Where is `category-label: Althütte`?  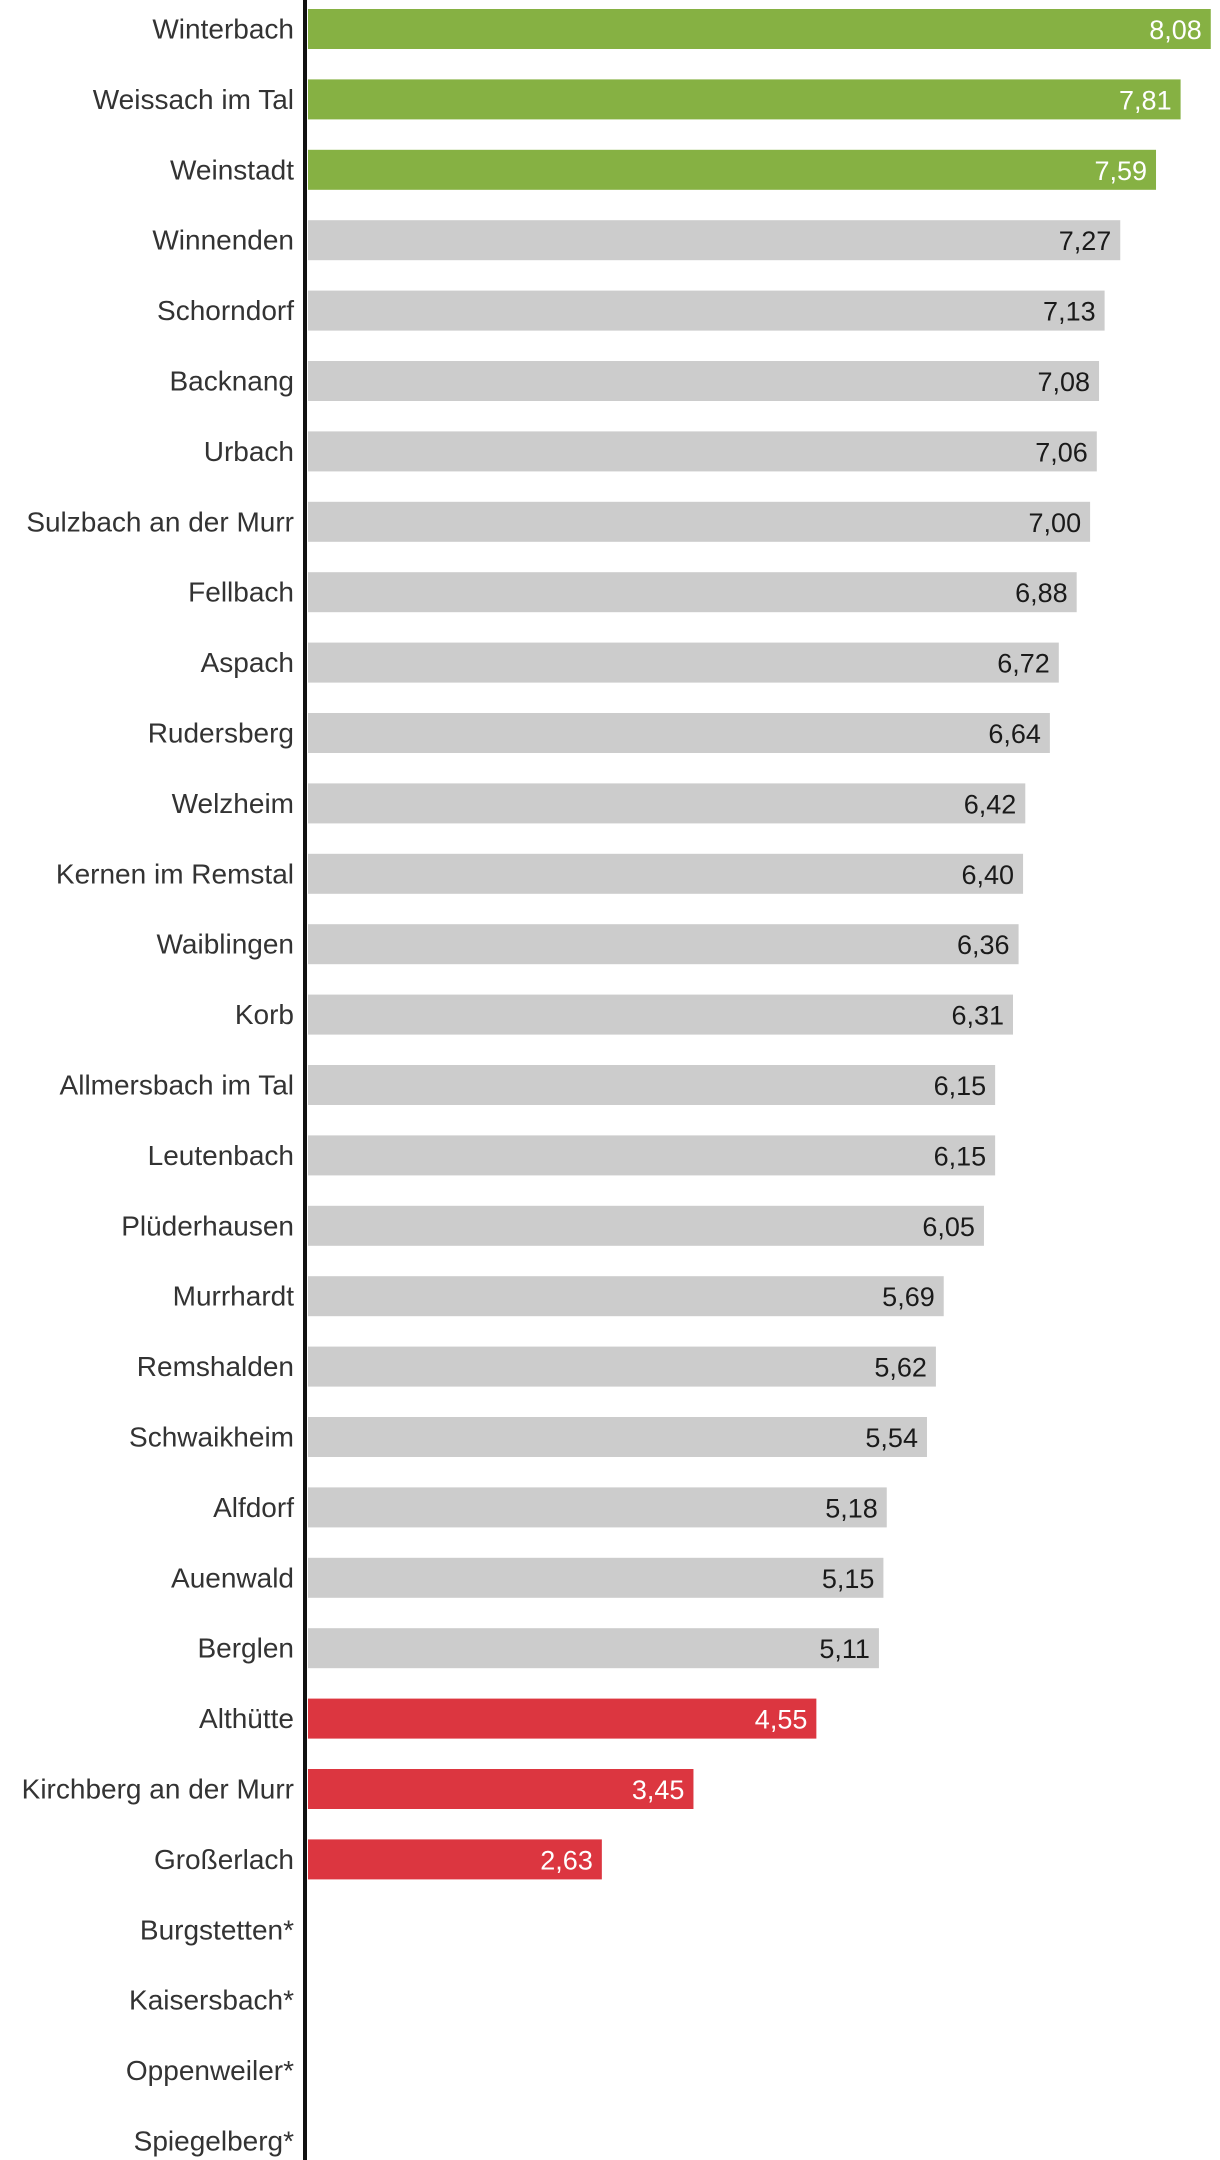
category-label: Althütte is located at coordinates (246, 1718).